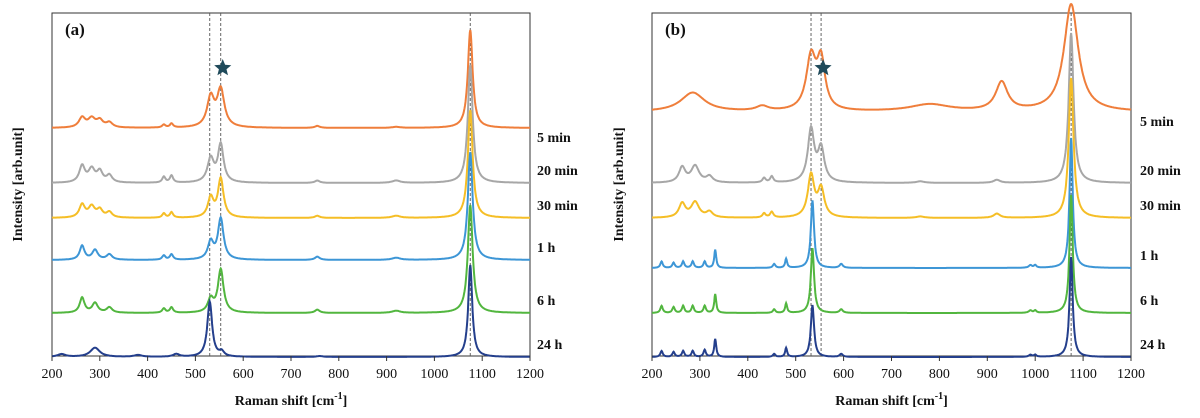 The height and width of the screenshot is (418, 1200). Describe the element at coordinates (75, 29) in the screenshot. I see `panel-label: (a)` at that location.